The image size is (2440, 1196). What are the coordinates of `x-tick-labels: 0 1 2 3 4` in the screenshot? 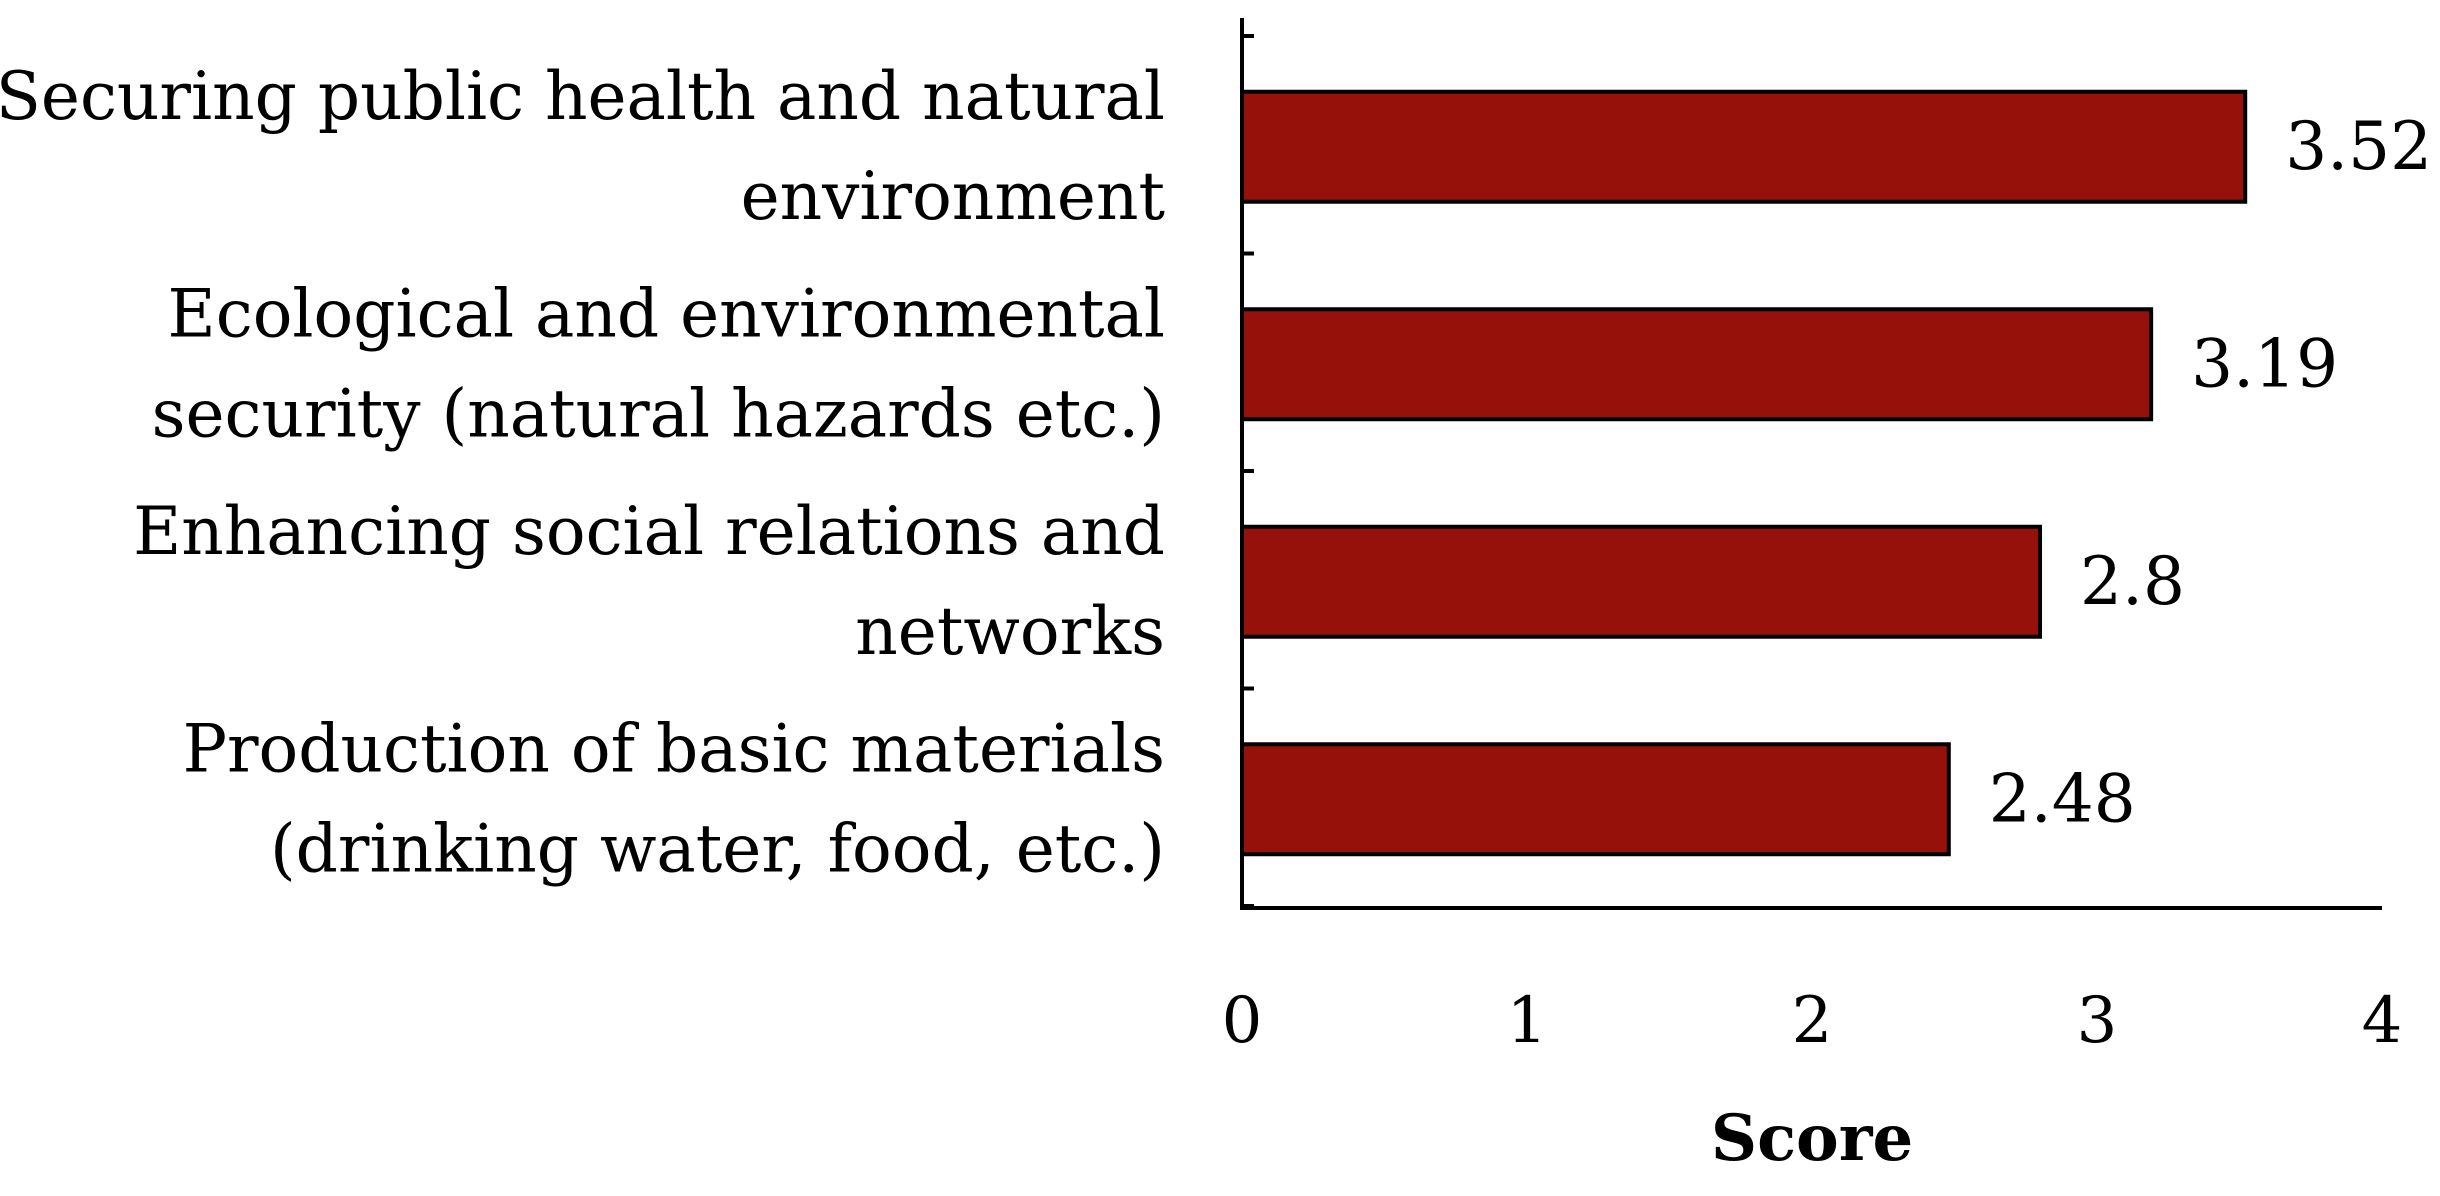 It's located at (1812, 1021).